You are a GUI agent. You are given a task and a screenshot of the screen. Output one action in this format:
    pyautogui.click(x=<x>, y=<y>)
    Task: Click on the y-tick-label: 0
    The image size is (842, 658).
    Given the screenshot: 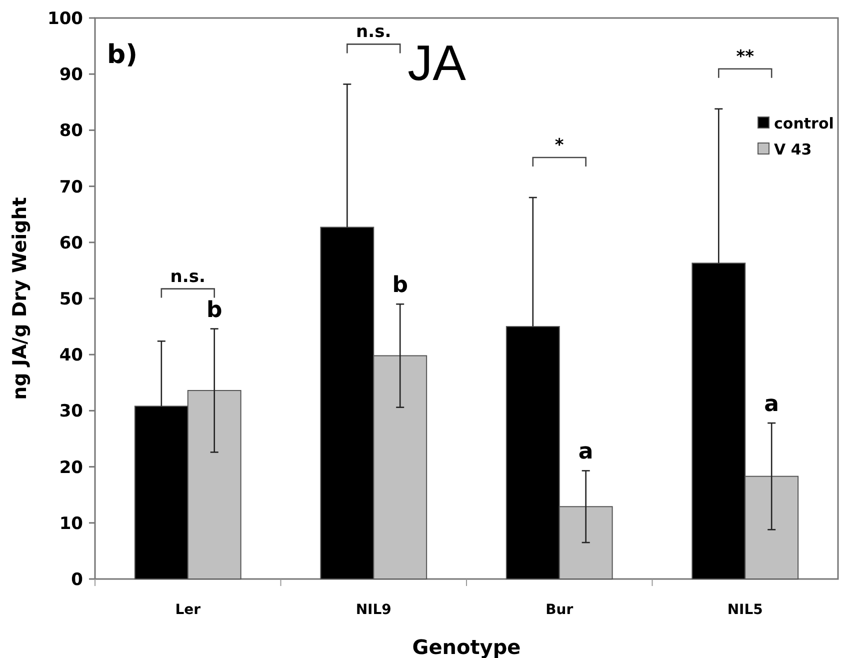 What is the action you would take?
    pyautogui.click(x=77, y=580)
    